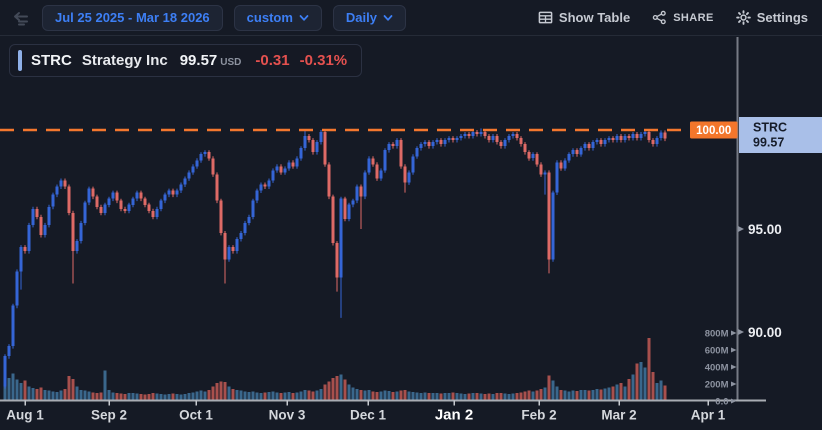 The height and width of the screenshot is (430, 822). What do you see at coordinates (659, 17) in the screenshot?
I see `share-icon` at bounding box center [659, 17].